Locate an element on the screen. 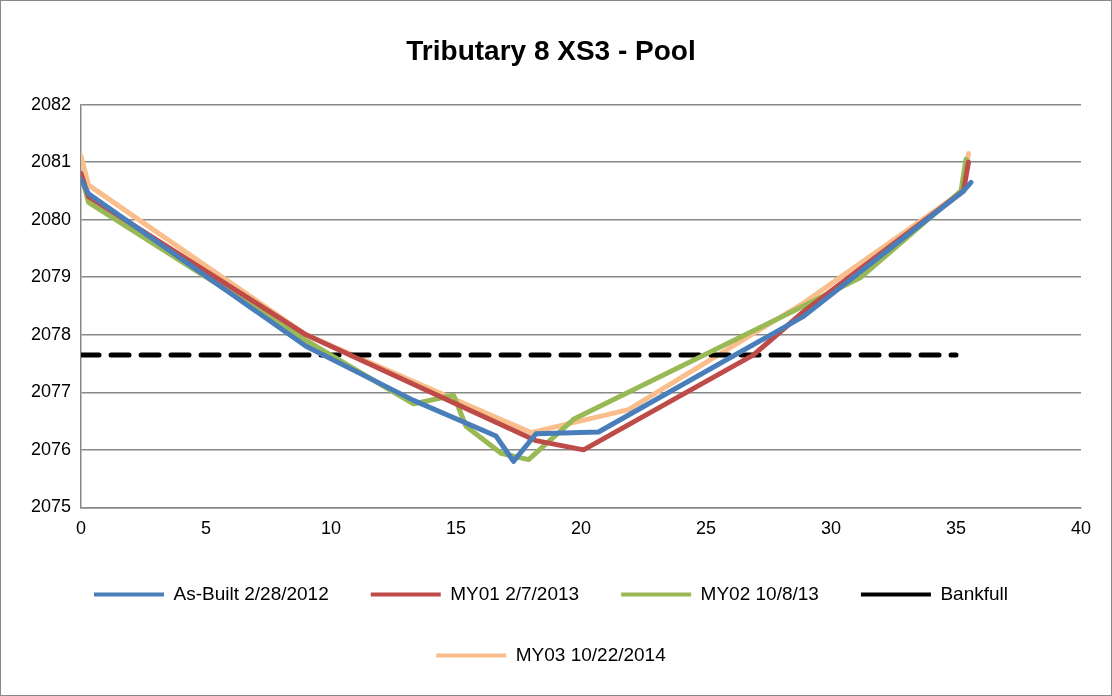  y-tick-label: 2079 is located at coordinates (51, 276).